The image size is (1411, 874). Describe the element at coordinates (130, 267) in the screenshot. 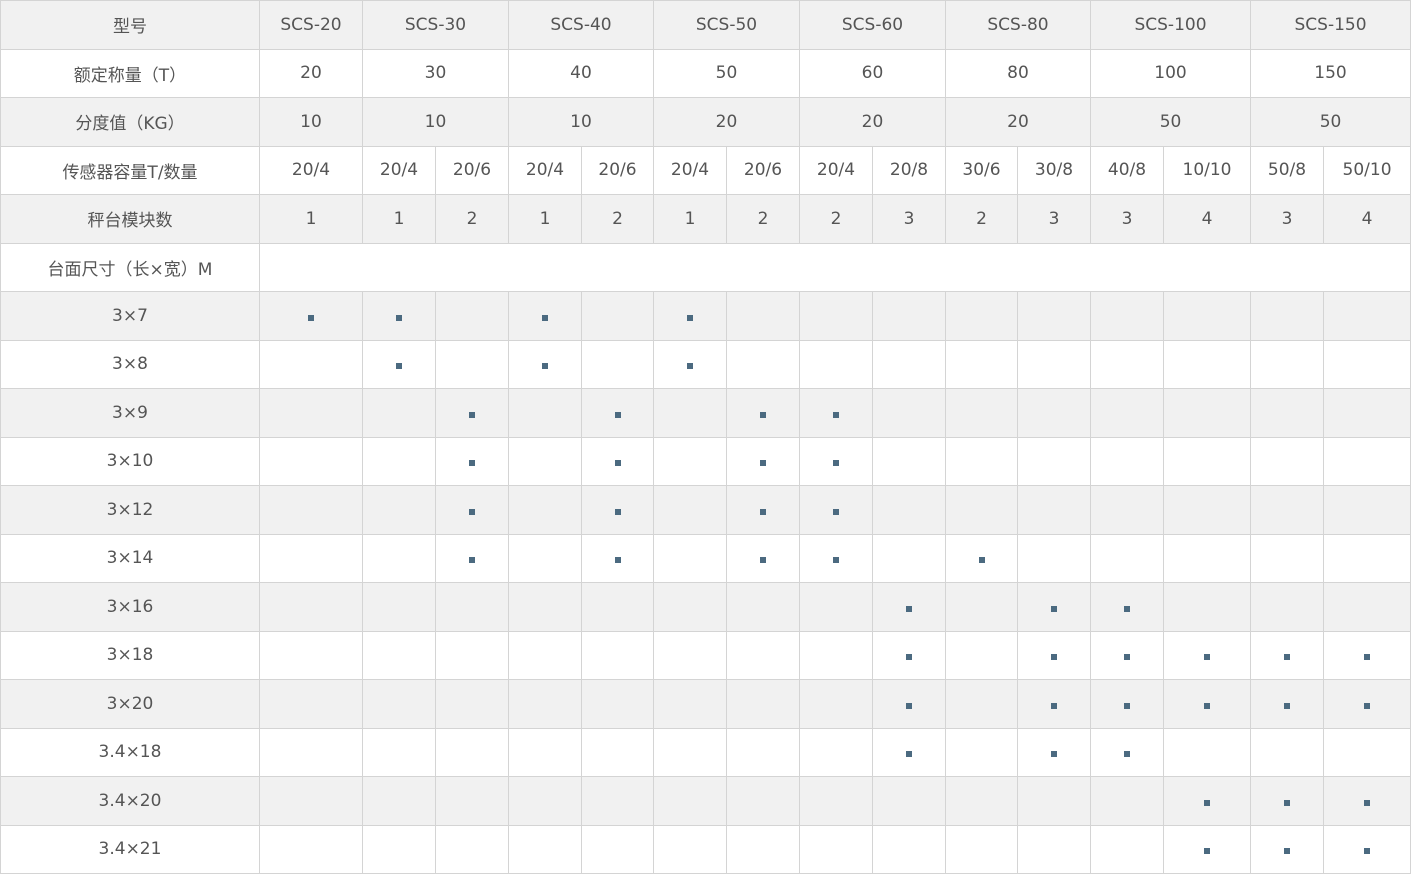

I see `row-label: 台面尺寸（长×宽）M` at that location.